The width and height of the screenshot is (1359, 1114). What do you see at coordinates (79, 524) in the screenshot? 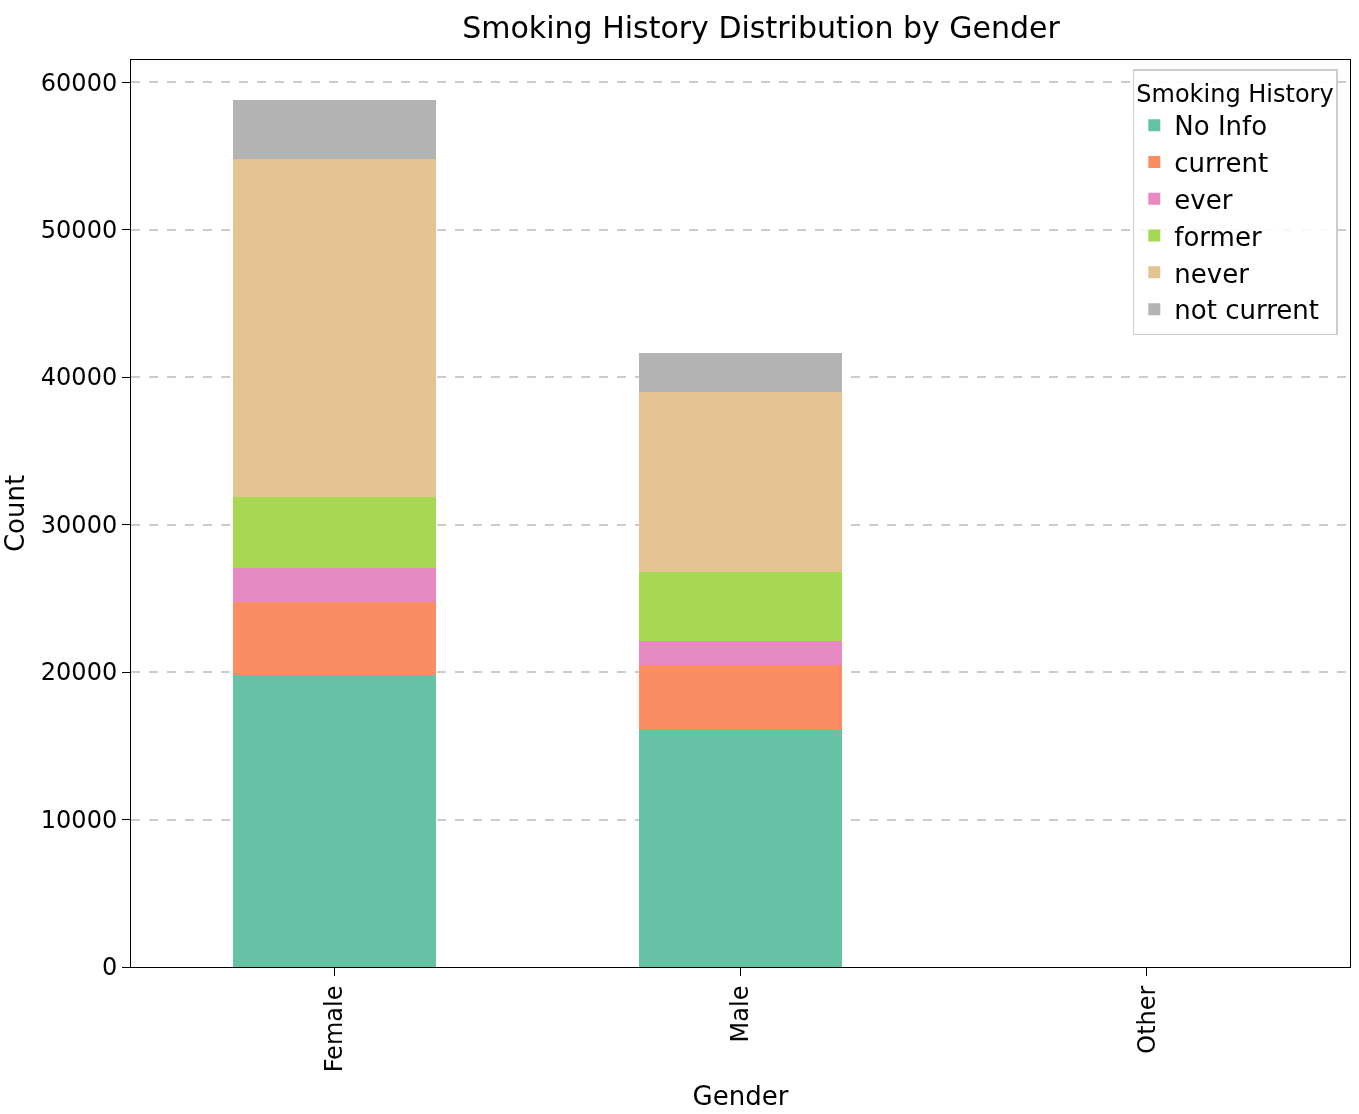
I see `y-tick-label: 30000` at bounding box center [79, 524].